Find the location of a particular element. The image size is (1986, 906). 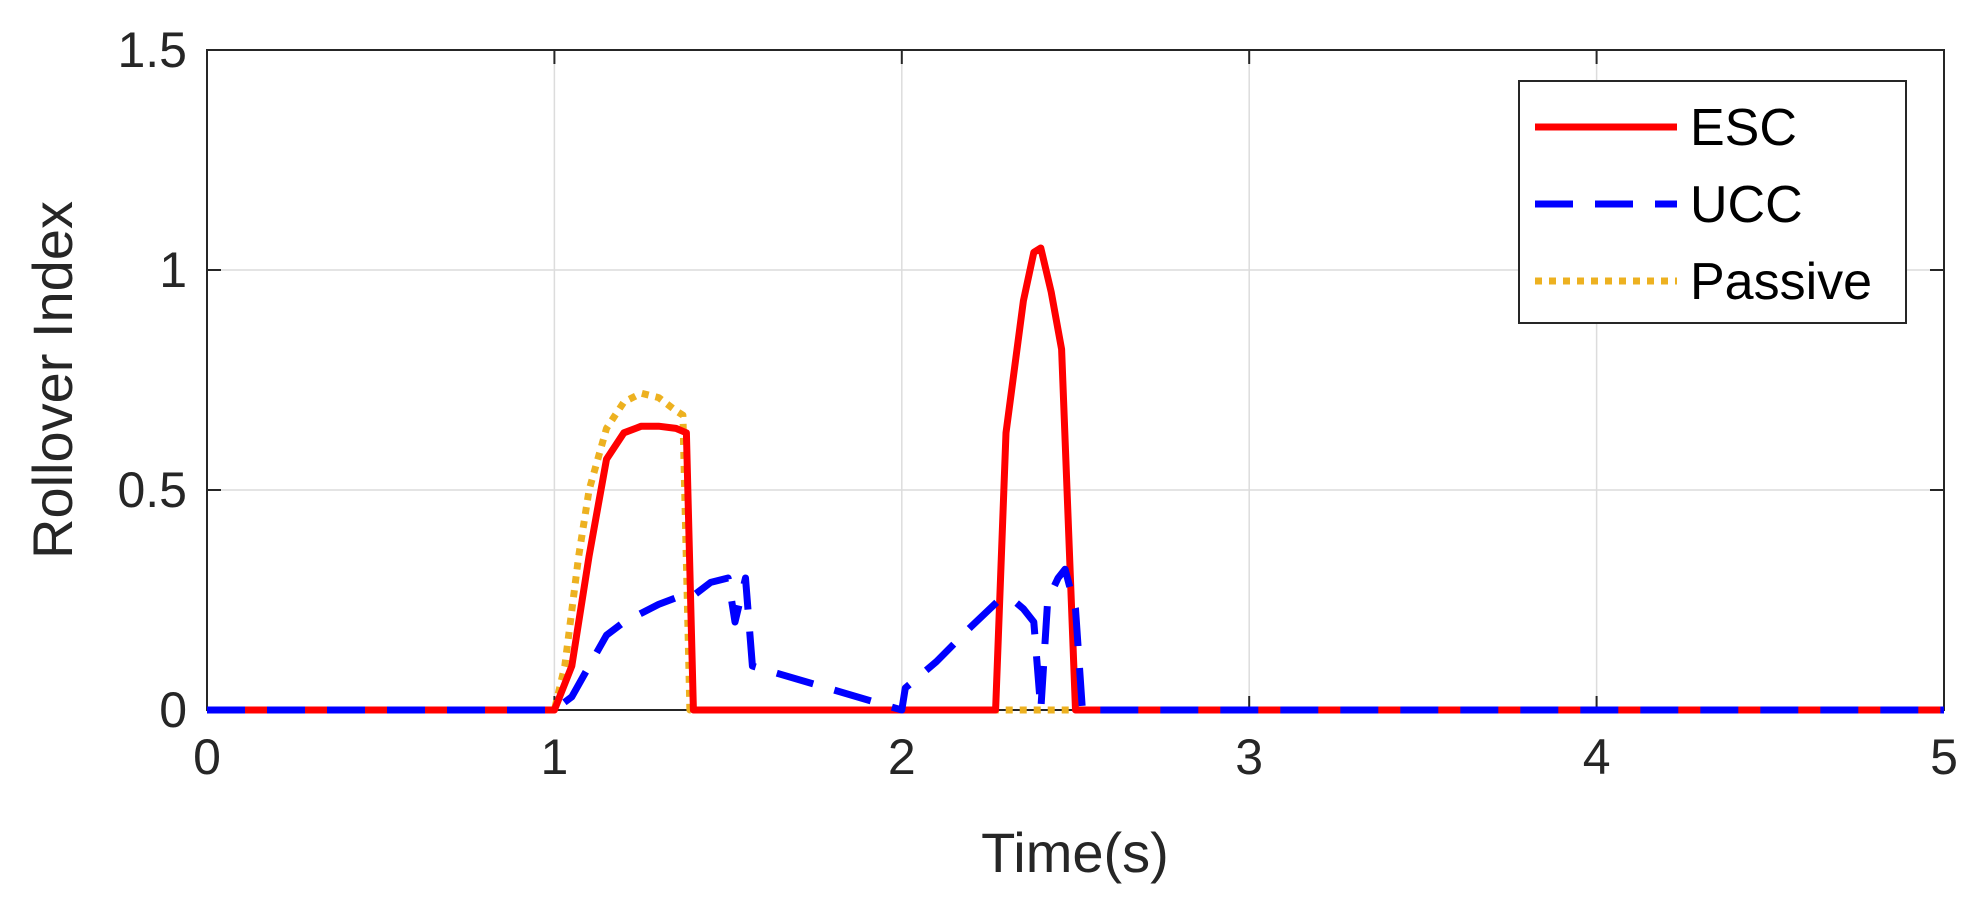

y-tick-label: 1.5 is located at coordinates (152, 50).